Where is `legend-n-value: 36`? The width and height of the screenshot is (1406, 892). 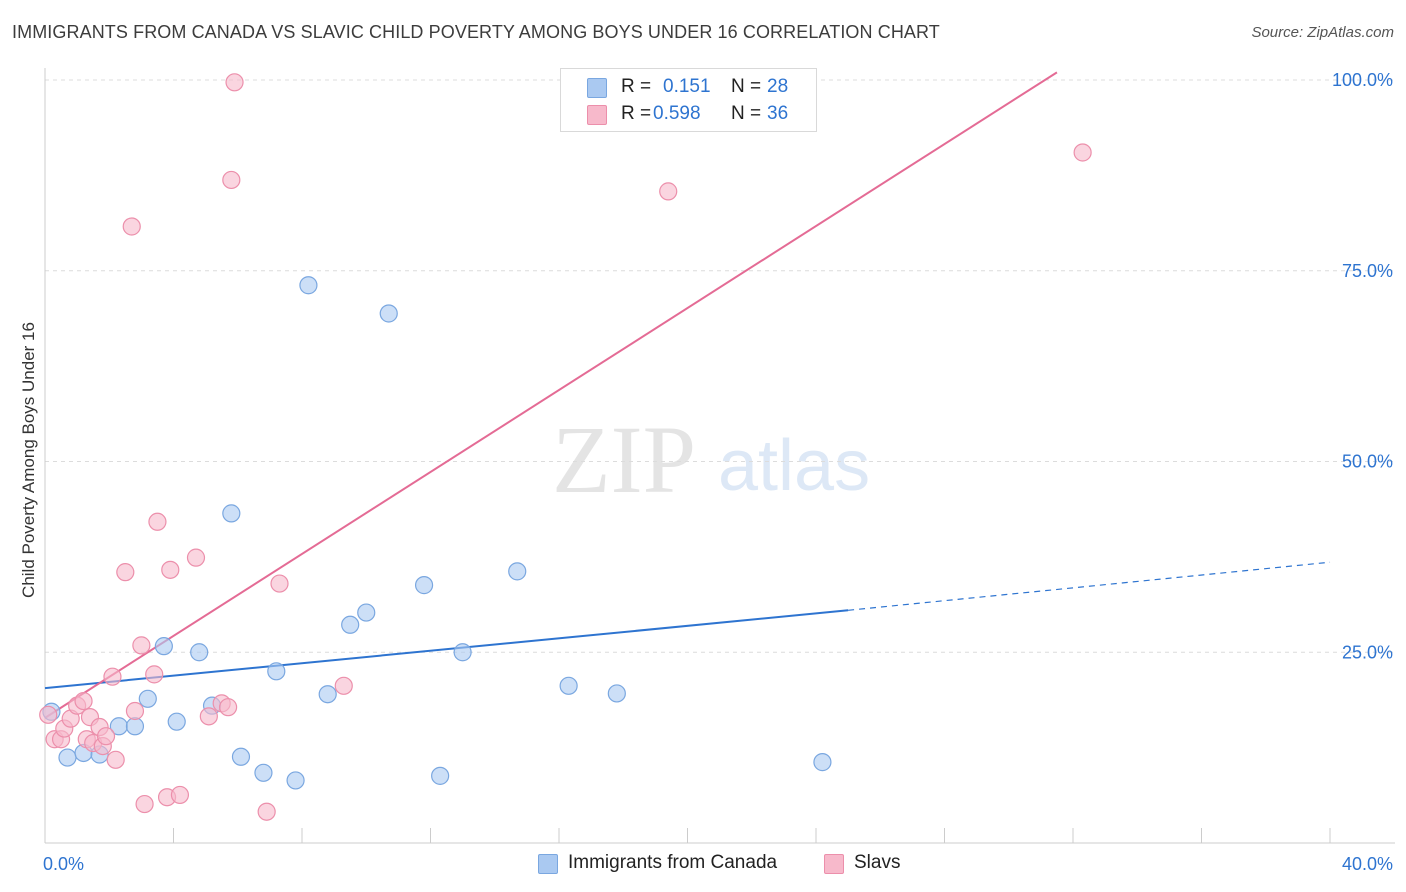
legend-n-value: 36 is located at coordinates (778, 113).